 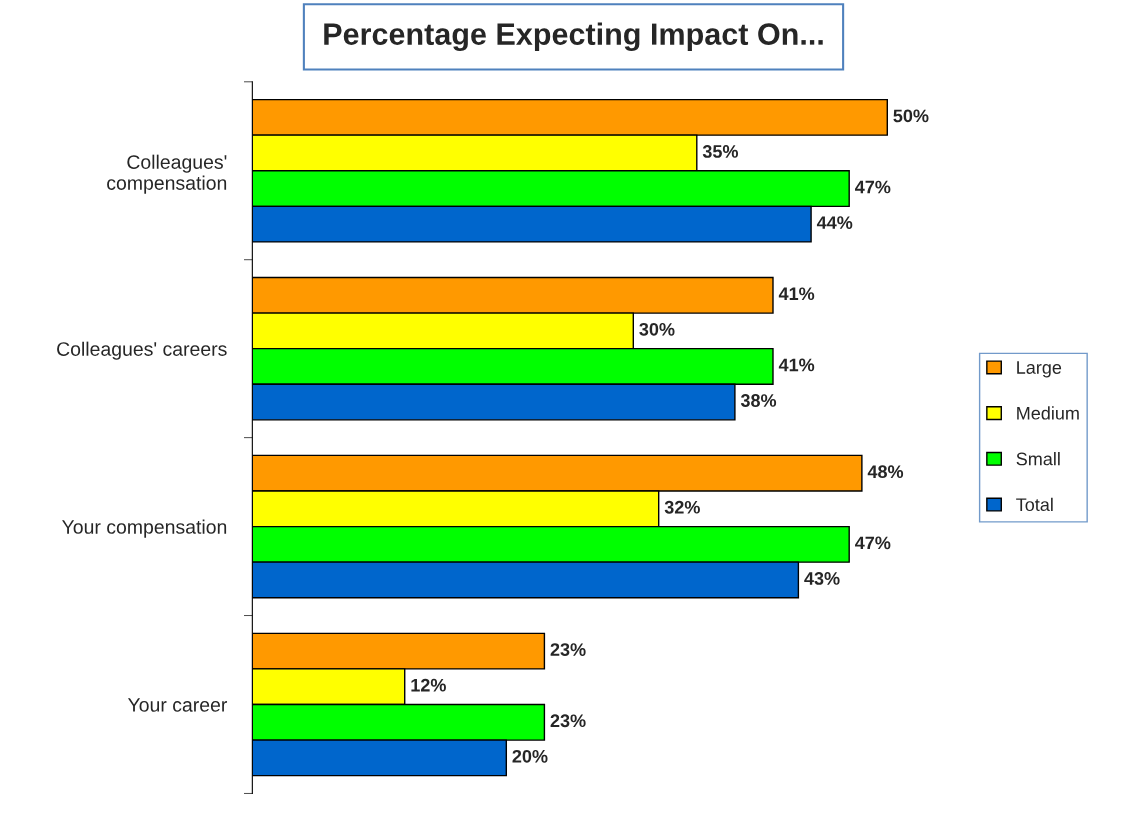 I want to click on data-label: 44%, so click(x=834, y=222).